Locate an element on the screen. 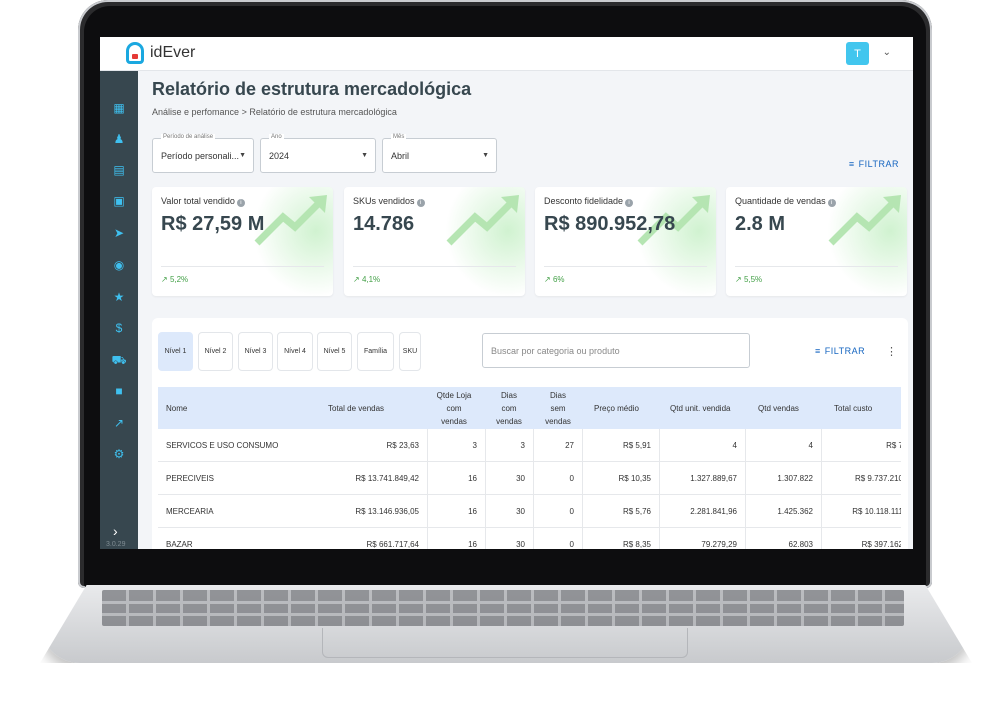 The height and width of the screenshot is (707, 994). cell-vendas: 1.307.822 is located at coordinates (784, 478).